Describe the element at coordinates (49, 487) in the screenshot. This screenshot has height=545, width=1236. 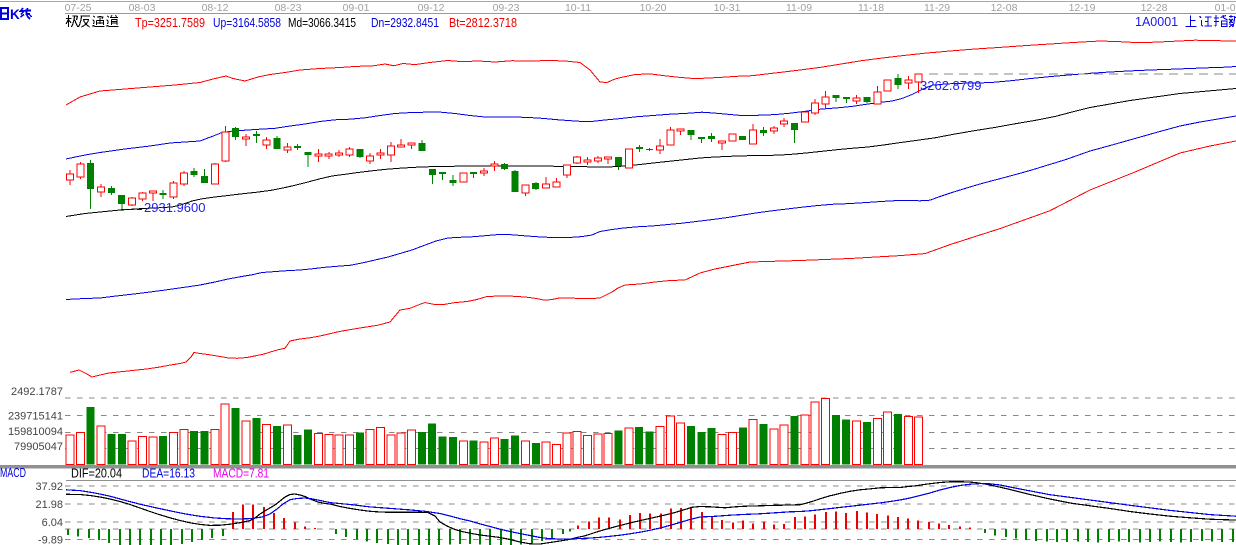
I see `svg-text: 37.92` at that location.